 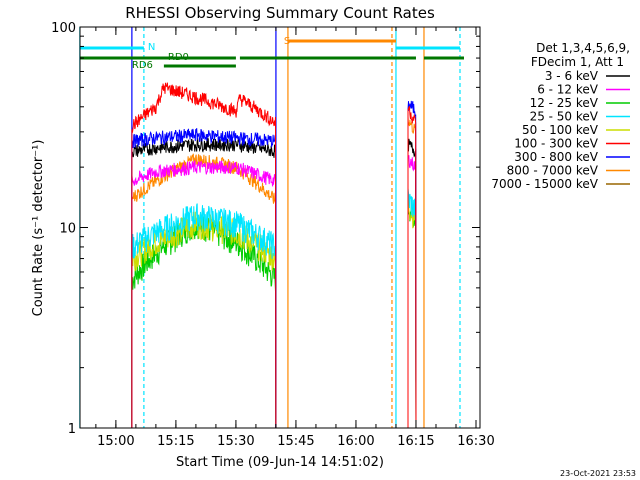 What do you see at coordinates (572, 76) in the screenshot?
I see `legend-label-0: 3 - 6 keV` at bounding box center [572, 76].